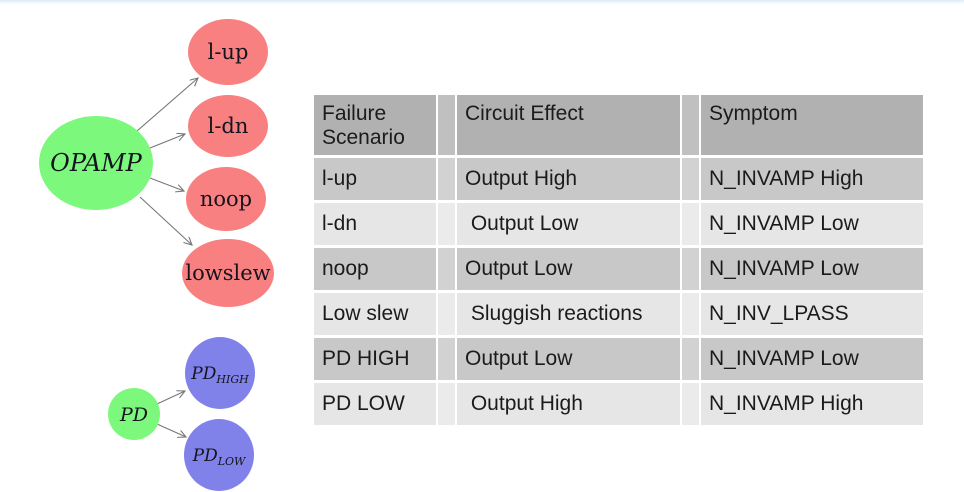  I want to click on cell-effect: Sluggish reactions, so click(568, 314).